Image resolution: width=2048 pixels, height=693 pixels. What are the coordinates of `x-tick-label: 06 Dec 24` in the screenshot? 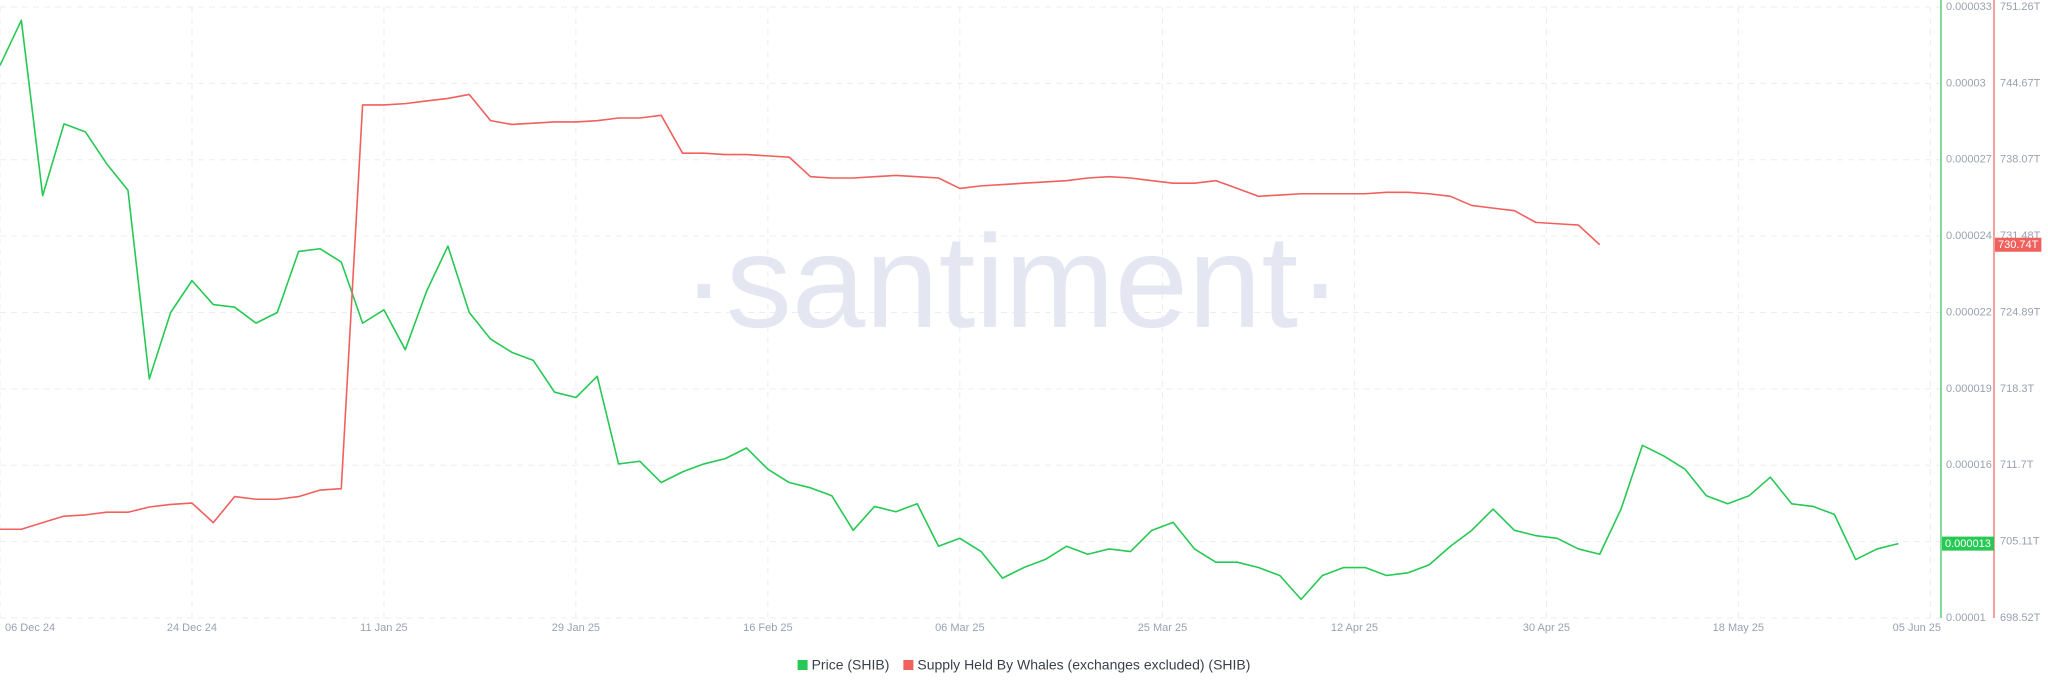 It's located at (30, 628).